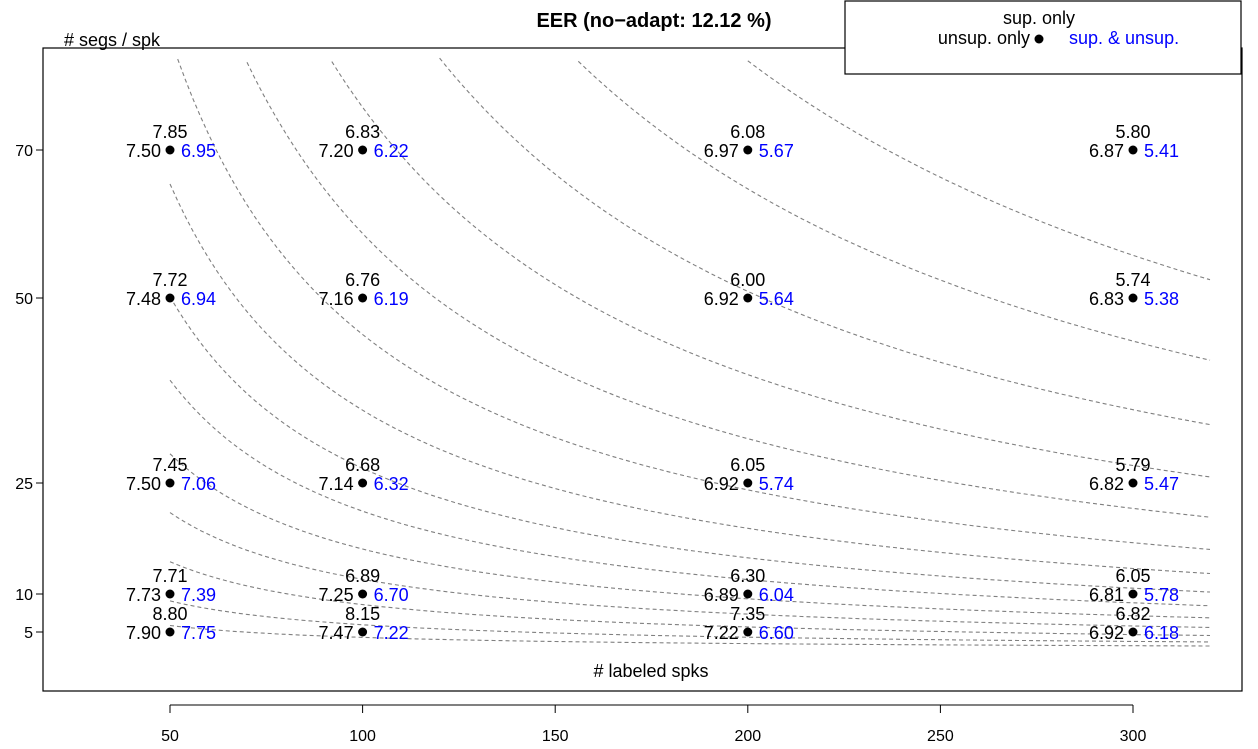  Describe the element at coordinates (362, 576) in the screenshot. I see `sup-only-value: 6.89` at that location.